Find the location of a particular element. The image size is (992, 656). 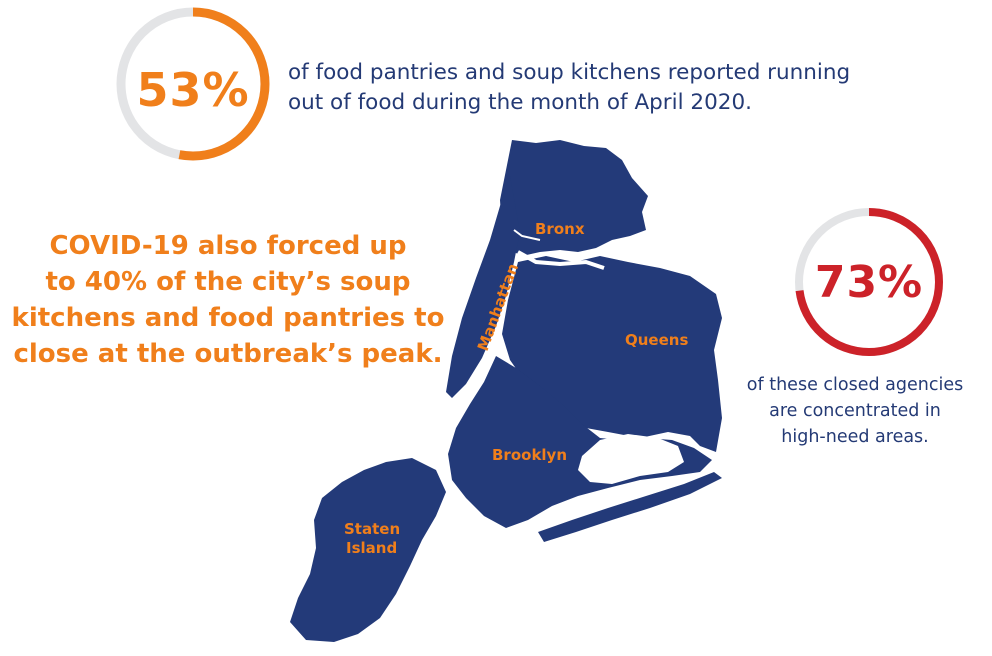

borough-bronx is located at coordinates (574, 198).